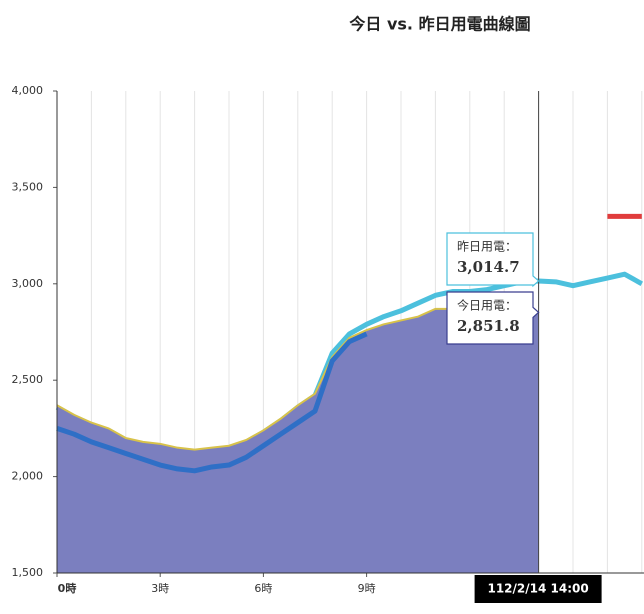  What do you see at coordinates (488, 267) in the screenshot?
I see `tooltip-value: 3,014.7` at bounding box center [488, 267].